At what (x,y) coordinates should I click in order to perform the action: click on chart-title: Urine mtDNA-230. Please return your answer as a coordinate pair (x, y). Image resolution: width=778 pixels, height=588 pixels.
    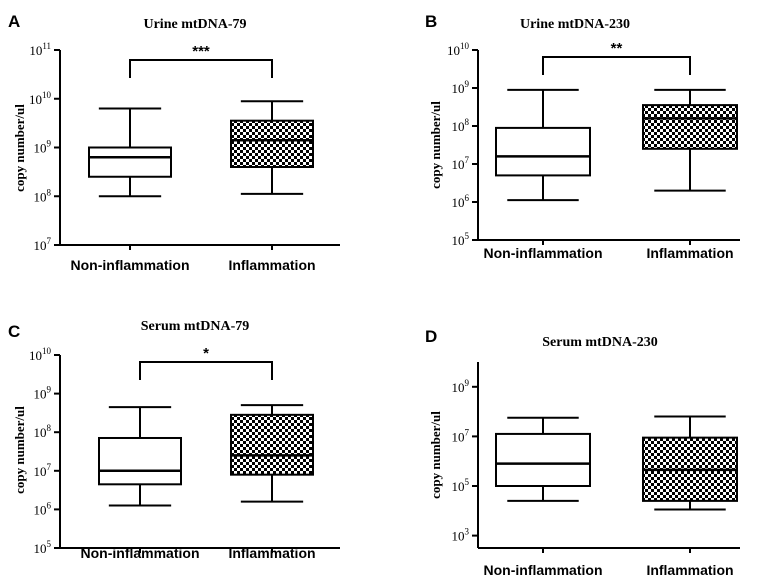
    Looking at the image, I should click on (575, 24).